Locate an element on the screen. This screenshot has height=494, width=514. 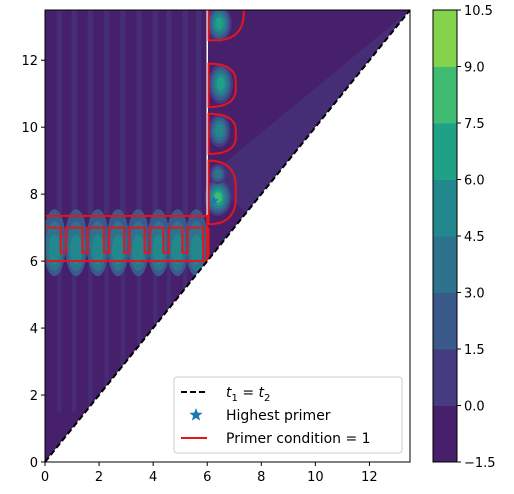
x-tick-label: 6 is located at coordinates (207, 477).